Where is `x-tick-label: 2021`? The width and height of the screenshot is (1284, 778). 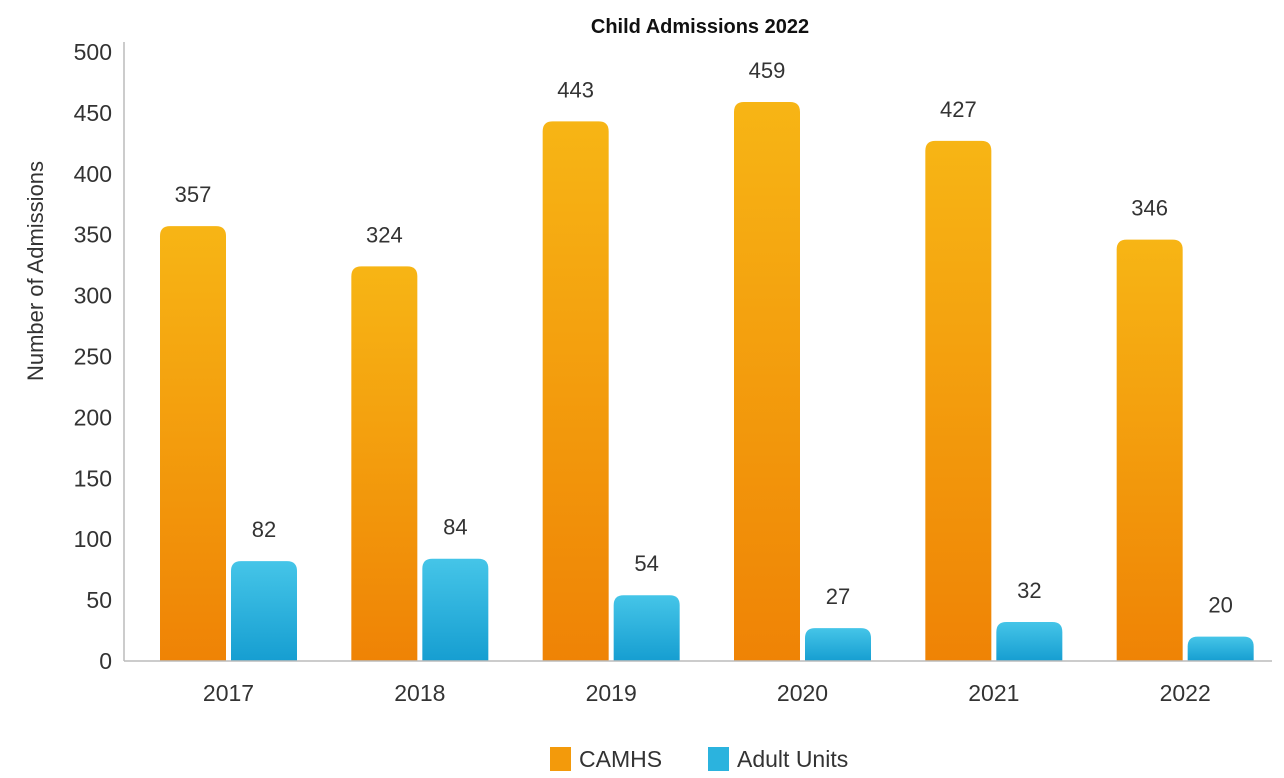 x-tick-label: 2021 is located at coordinates (993, 693).